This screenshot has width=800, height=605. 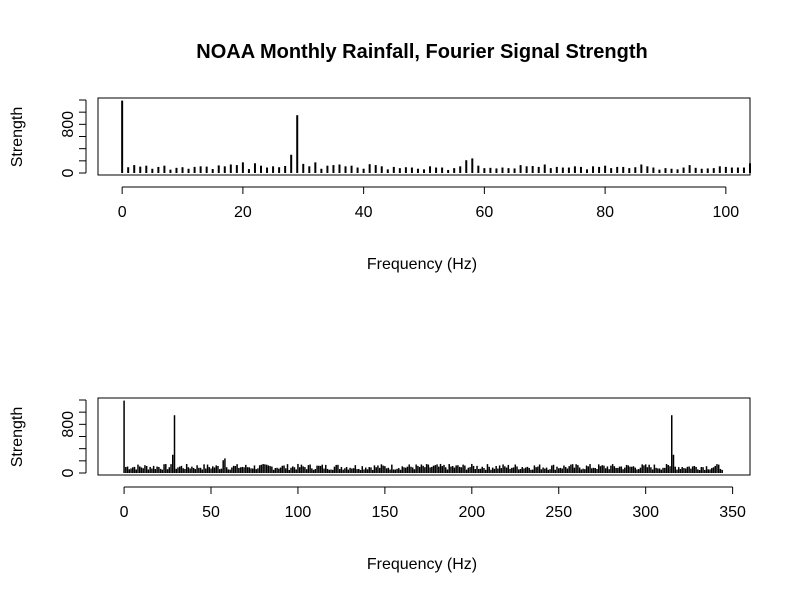 What do you see at coordinates (124, 512) in the screenshot?
I see `bottom-x-tick-label: 0` at bounding box center [124, 512].